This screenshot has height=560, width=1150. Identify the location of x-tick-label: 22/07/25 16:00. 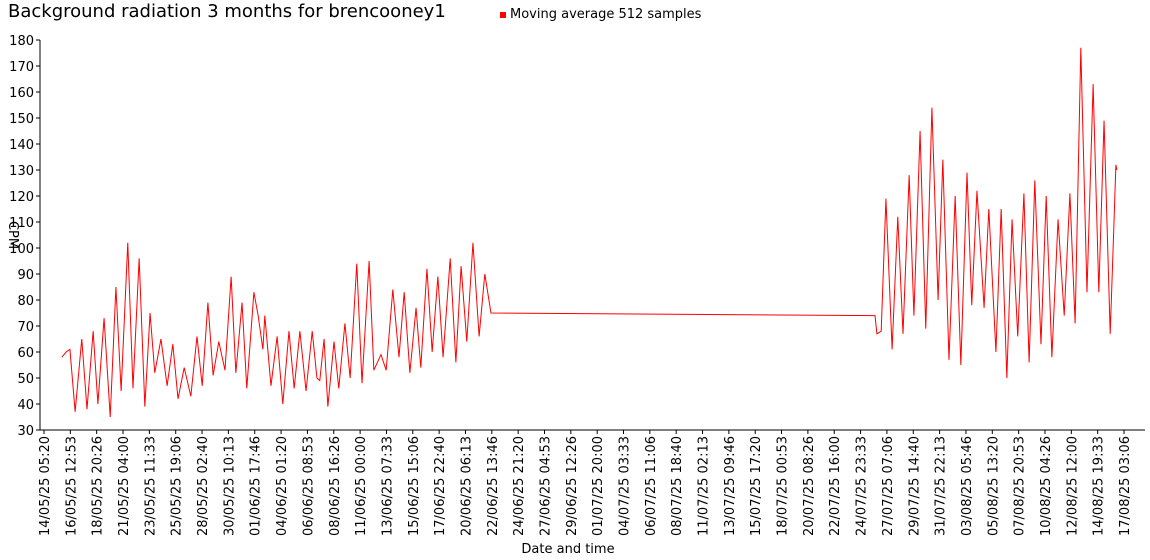
(835, 486).